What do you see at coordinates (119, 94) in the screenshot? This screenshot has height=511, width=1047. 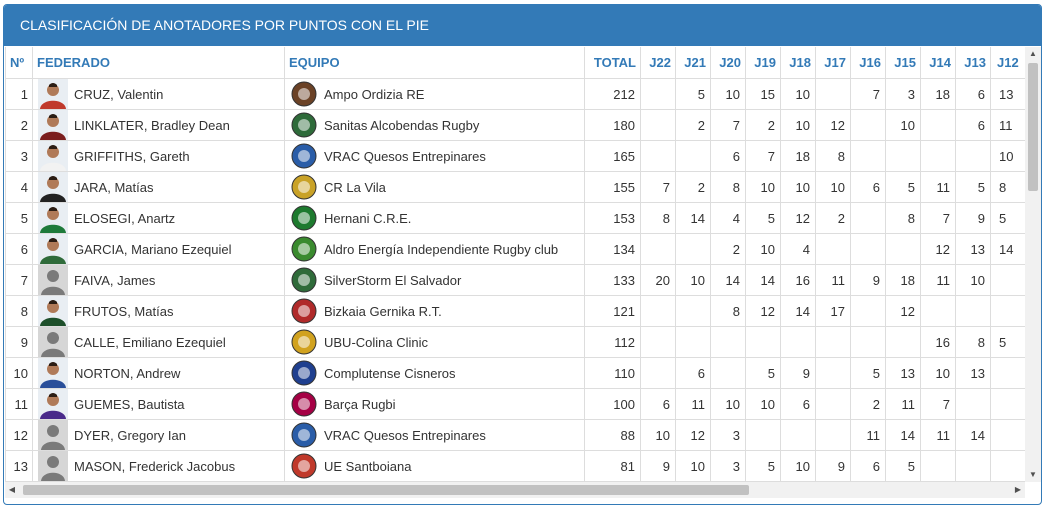 I see `player-name: CRUZ, Valentin` at bounding box center [119, 94].